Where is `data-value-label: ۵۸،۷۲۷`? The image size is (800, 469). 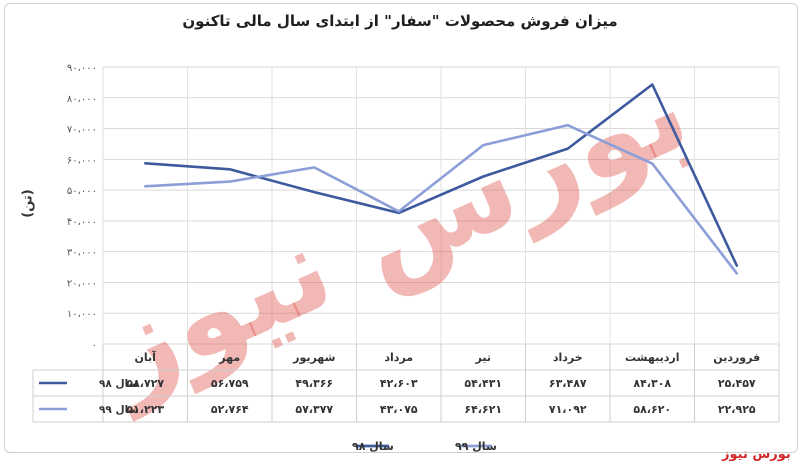 data-value-label: ۵۸،۷۲۷ is located at coordinates (145, 383).